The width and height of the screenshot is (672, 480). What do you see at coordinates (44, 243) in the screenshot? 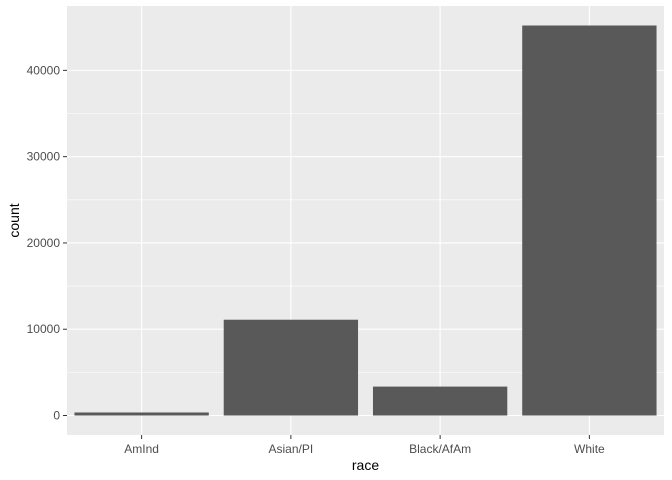
I see `y-tick-label: 20000` at bounding box center [44, 243].